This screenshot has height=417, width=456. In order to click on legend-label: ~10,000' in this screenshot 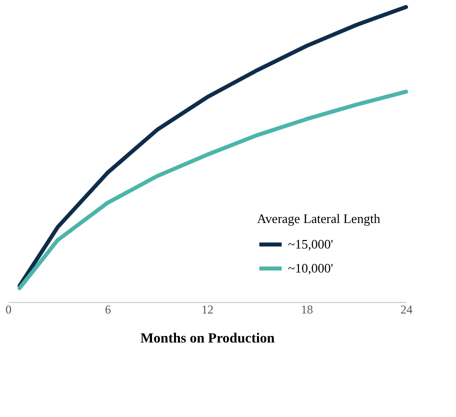, I will do `click(311, 268)`.